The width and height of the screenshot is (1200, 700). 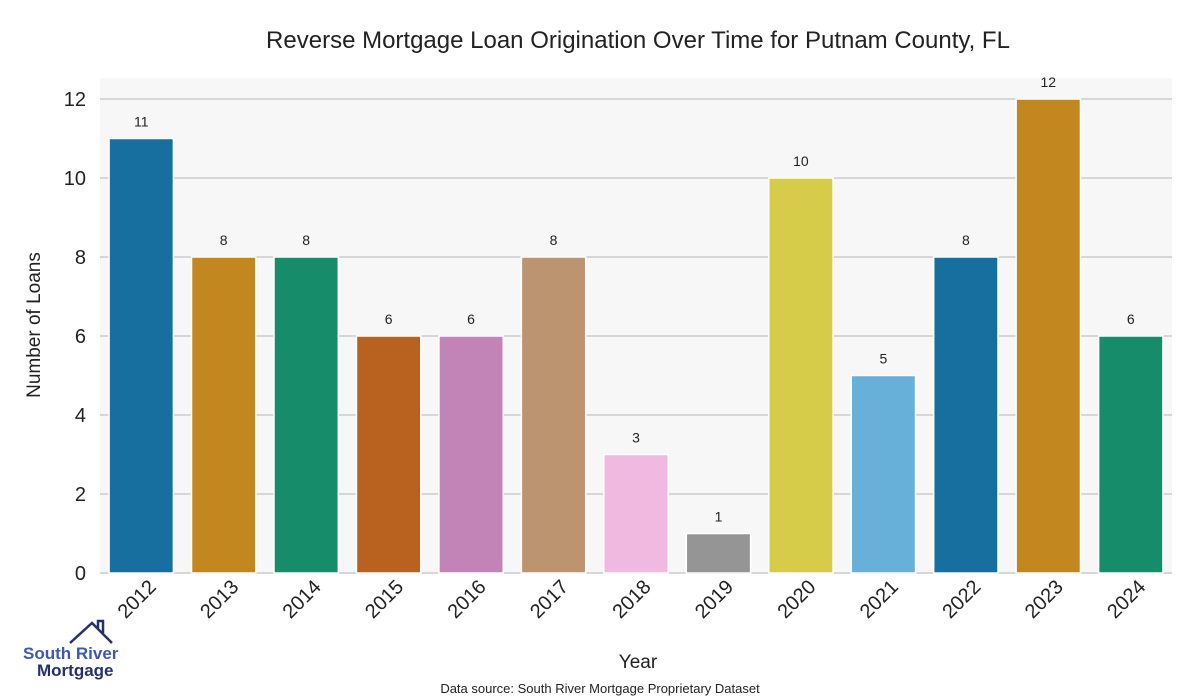 What do you see at coordinates (141, 122) in the screenshot?
I see `data-label: 11` at bounding box center [141, 122].